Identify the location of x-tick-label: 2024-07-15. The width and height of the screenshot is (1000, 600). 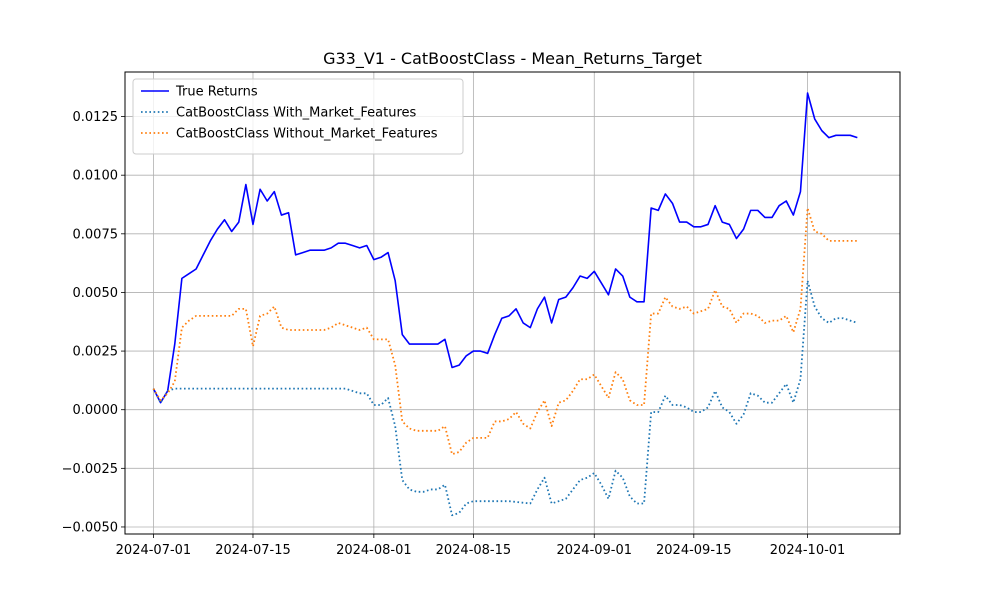
(253, 550).